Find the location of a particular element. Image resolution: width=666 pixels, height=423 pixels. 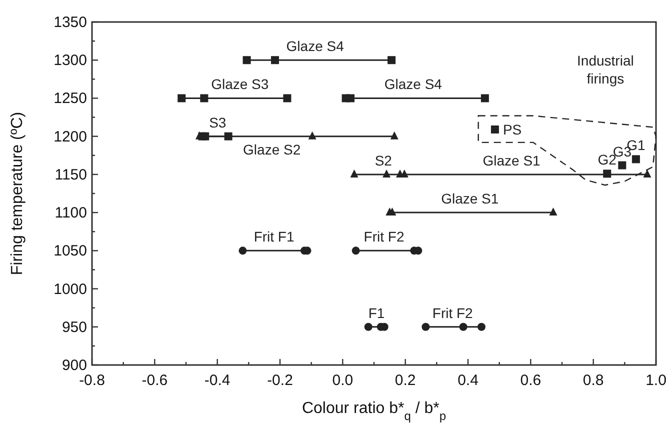

annotation: Glaze S3 is located at coordinates (240, 84).